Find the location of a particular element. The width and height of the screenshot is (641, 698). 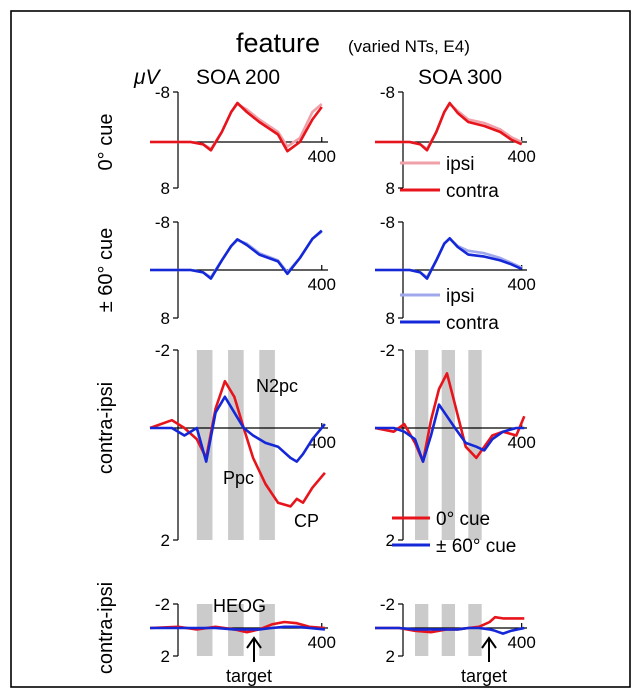

target-label-soa300: target is located at coordinates (484, 676).